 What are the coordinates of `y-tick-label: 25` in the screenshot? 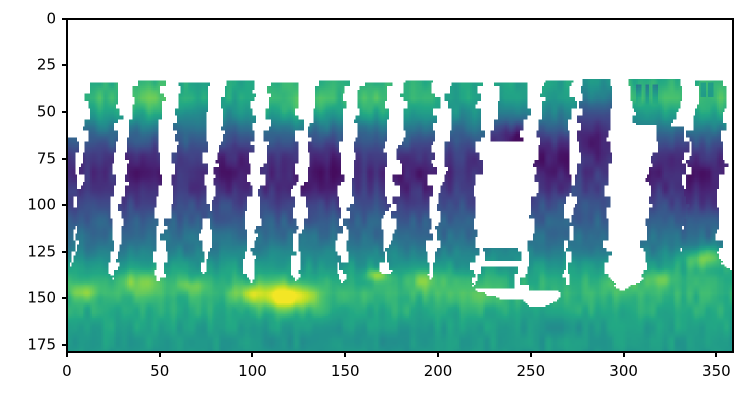 It's located at (46, 64).